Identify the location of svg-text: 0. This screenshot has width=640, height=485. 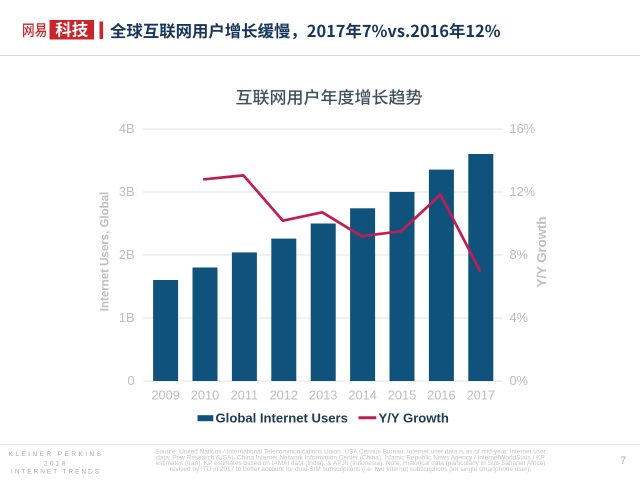
(130, 380).